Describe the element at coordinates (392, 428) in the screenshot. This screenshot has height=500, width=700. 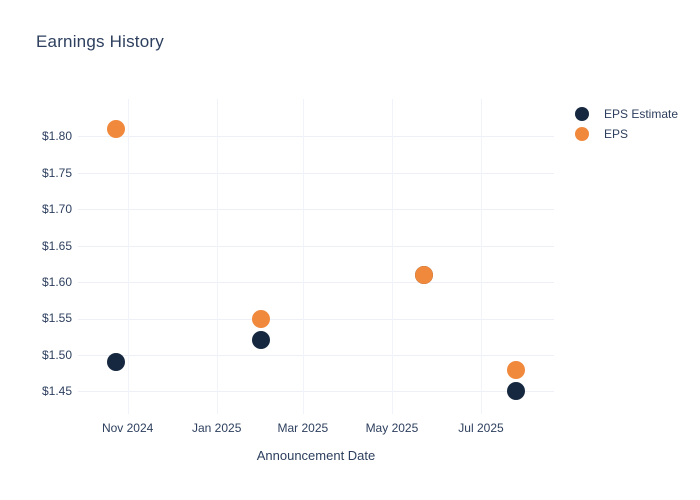
I see `x-tick-label: May 2025` at that location.